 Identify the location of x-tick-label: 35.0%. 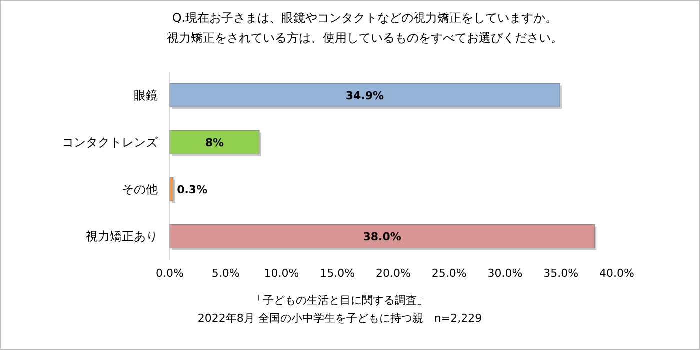
(561, 273).